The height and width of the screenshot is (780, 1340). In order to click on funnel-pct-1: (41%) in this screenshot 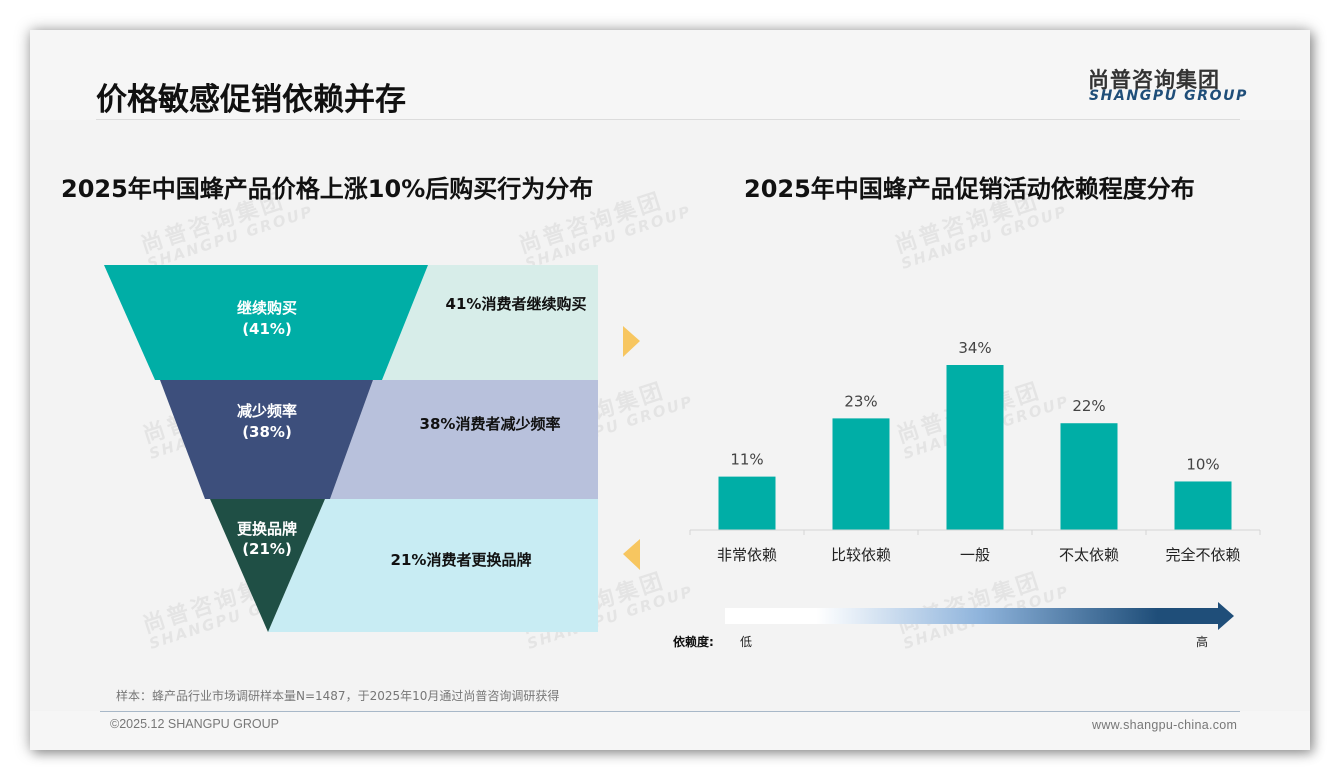, I will do `click(267, 329)`.